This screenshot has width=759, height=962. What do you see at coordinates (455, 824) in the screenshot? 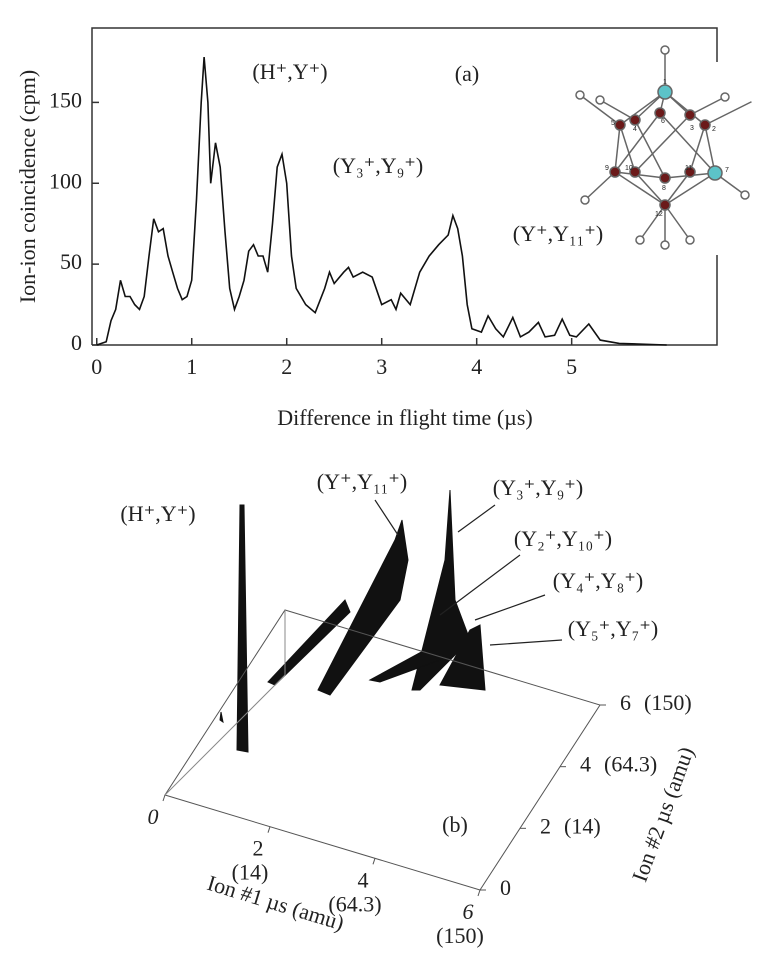
I see `annotation: (b)` at bounding box center [455, 824].